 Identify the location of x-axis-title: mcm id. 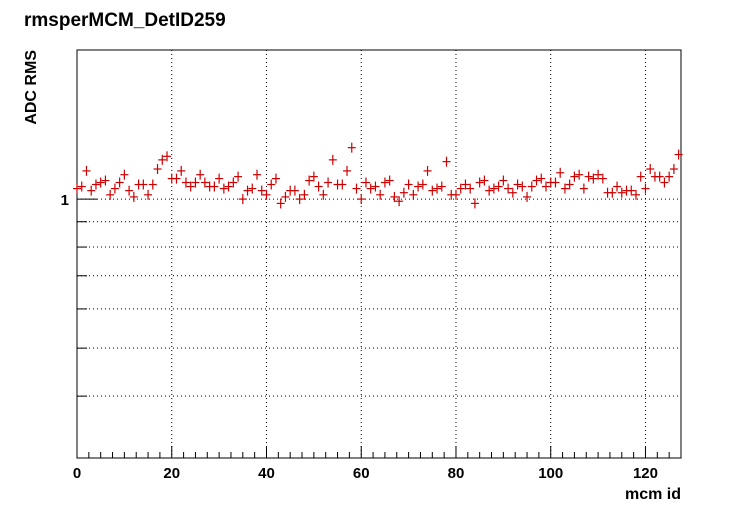
(653, 494).